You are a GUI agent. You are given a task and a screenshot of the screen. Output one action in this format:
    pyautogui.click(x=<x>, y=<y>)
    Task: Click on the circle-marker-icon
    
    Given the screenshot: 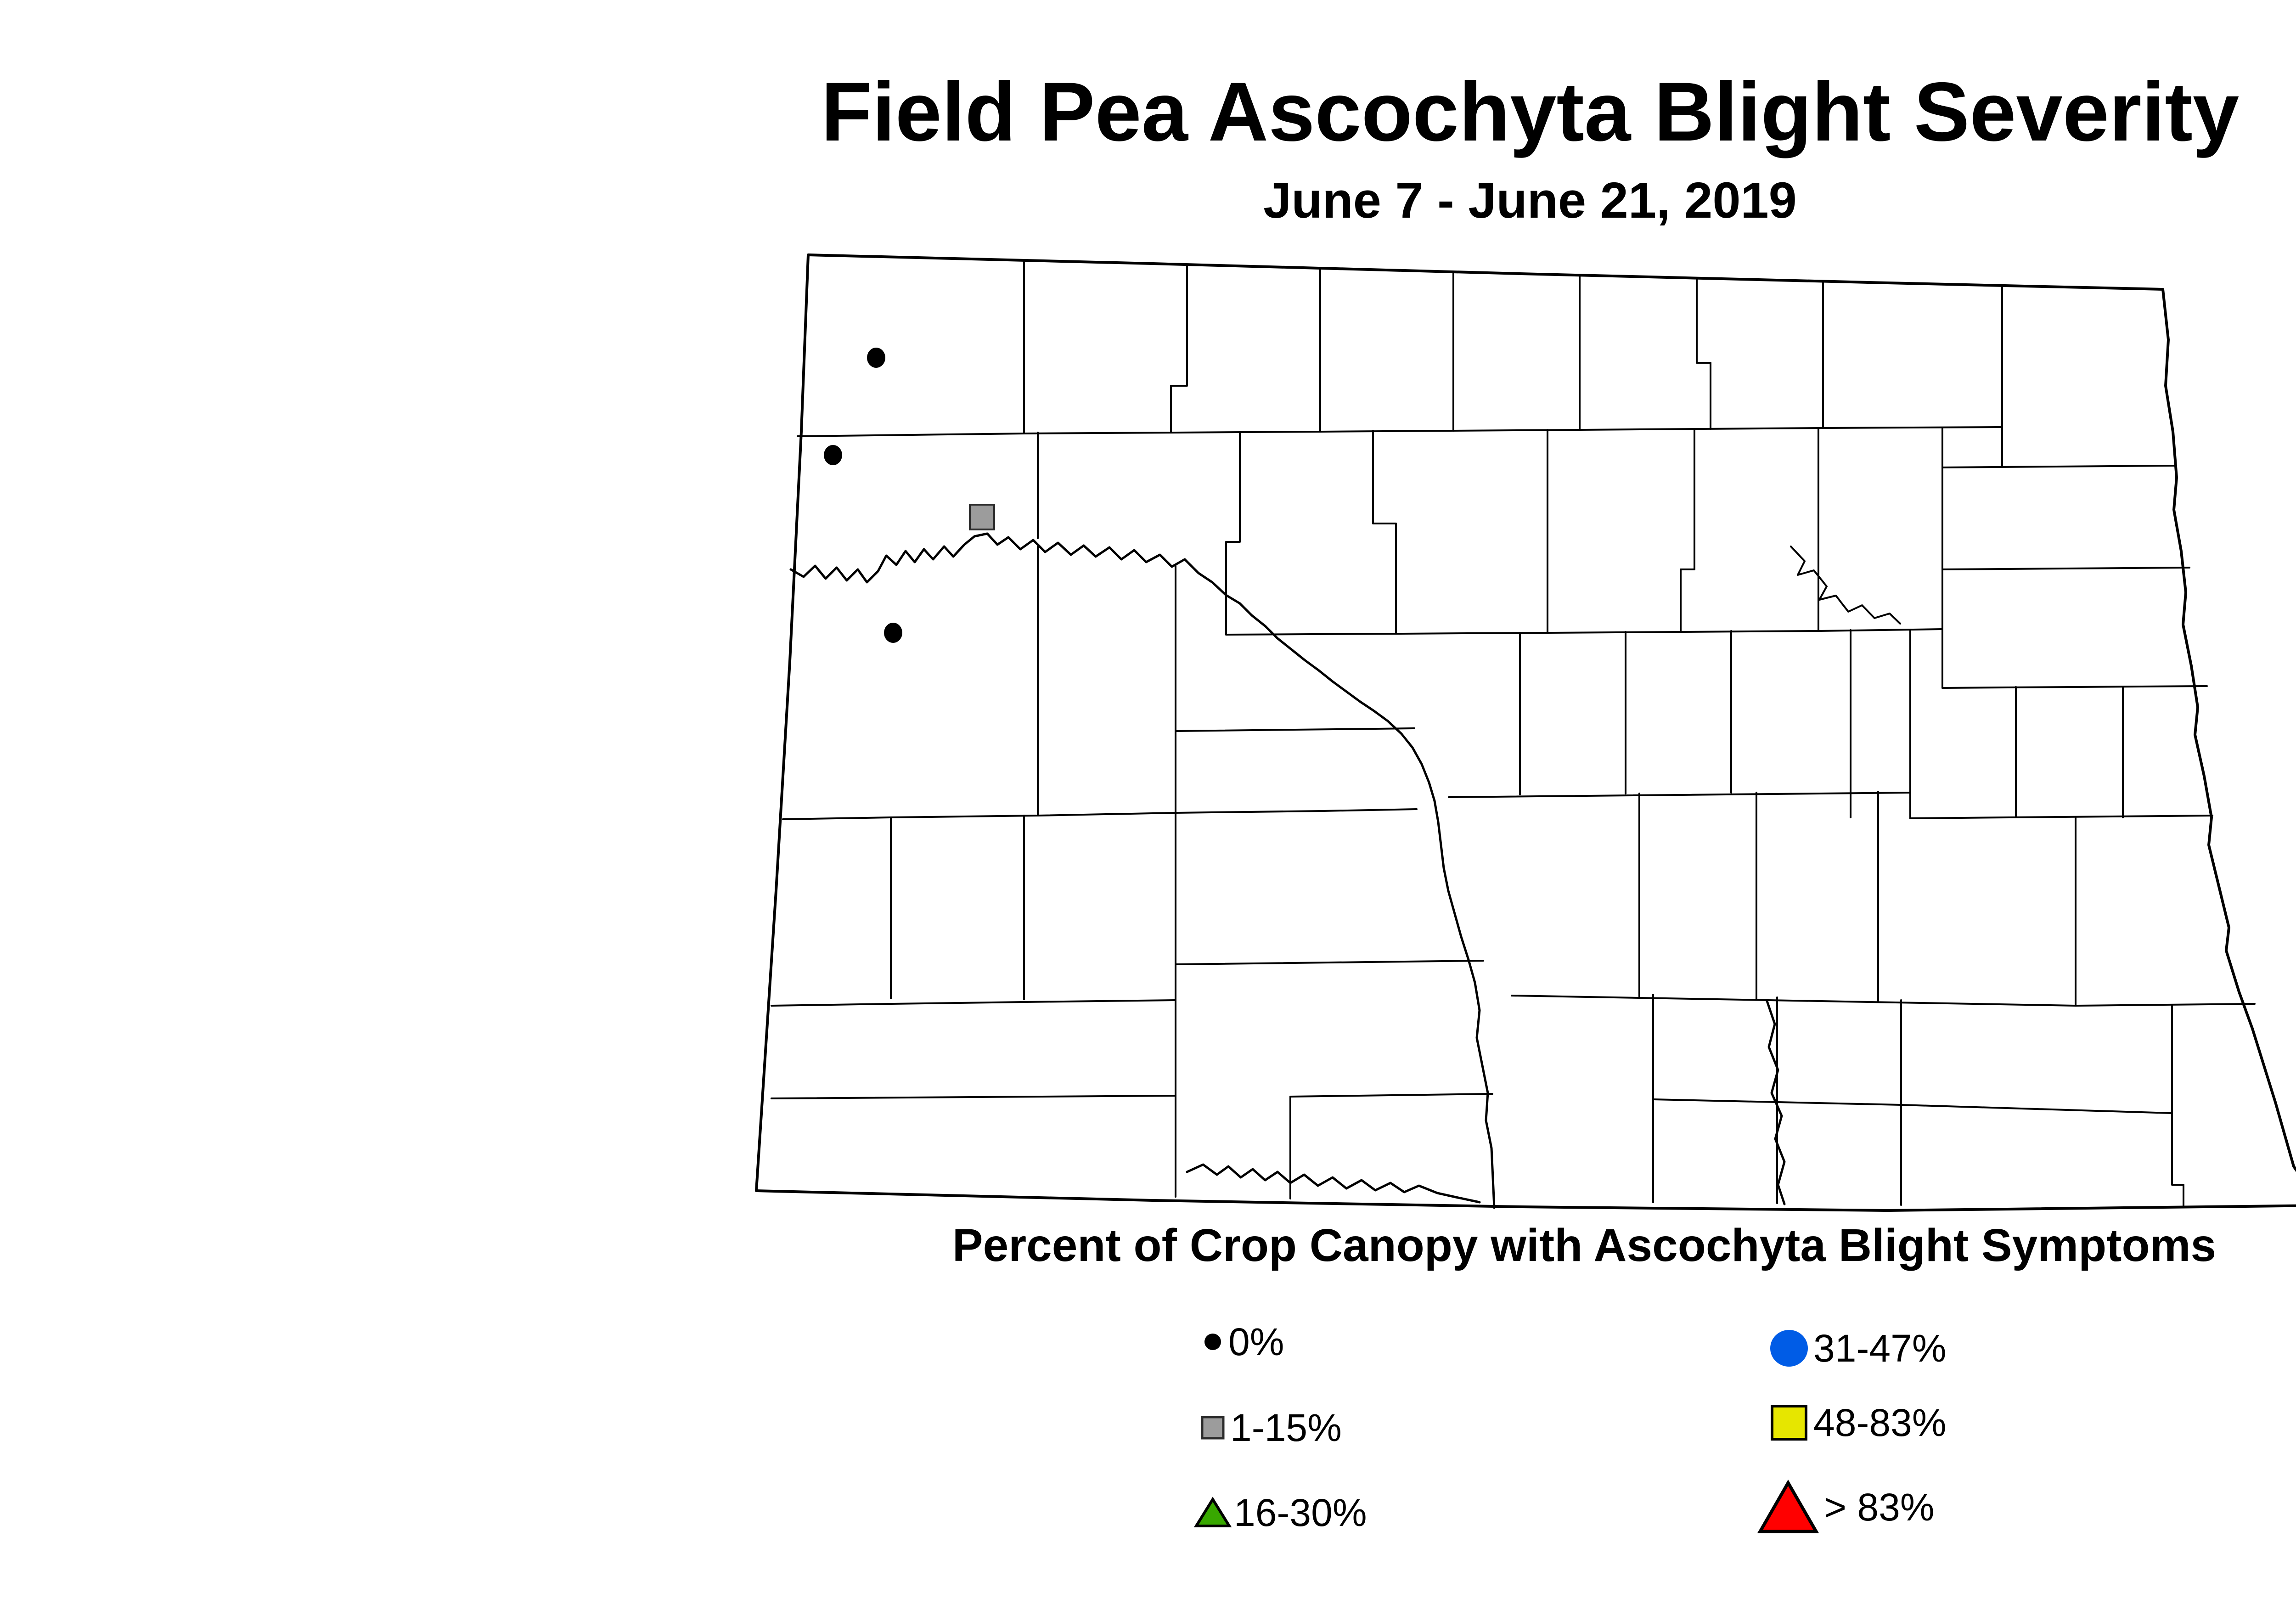 What is the action you would take?
    pyautogui.click(x=1789, y=1348)
    